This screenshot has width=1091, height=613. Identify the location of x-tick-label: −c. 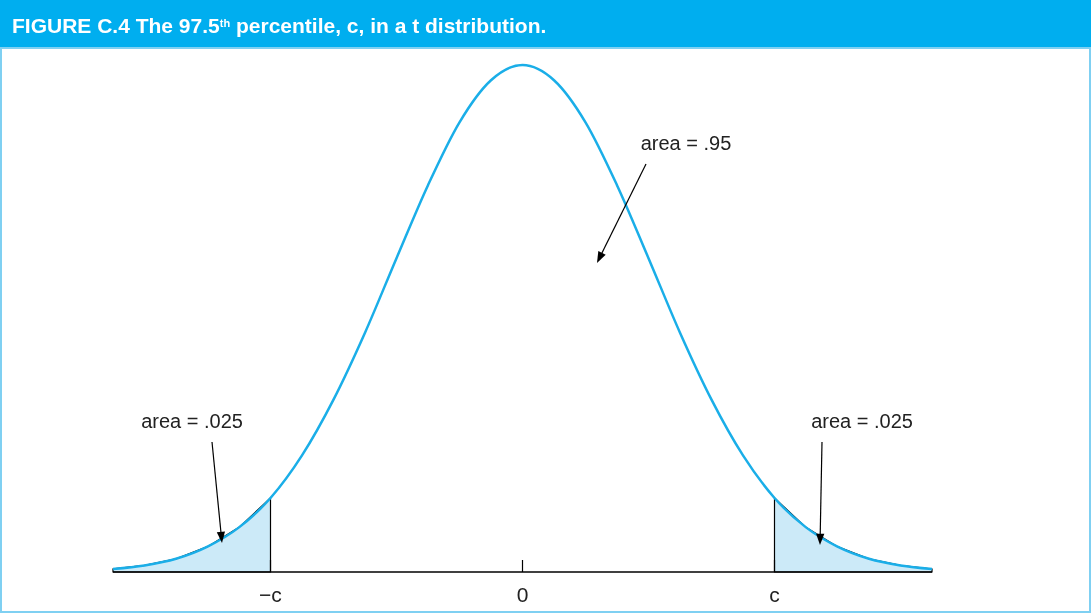
(270, 594).